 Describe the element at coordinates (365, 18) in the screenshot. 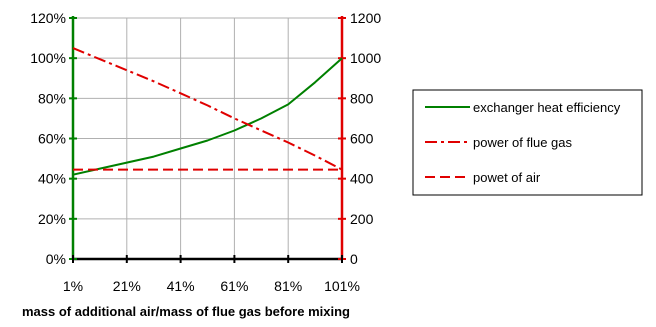

I see `right-tick-label: 1200` at that location.